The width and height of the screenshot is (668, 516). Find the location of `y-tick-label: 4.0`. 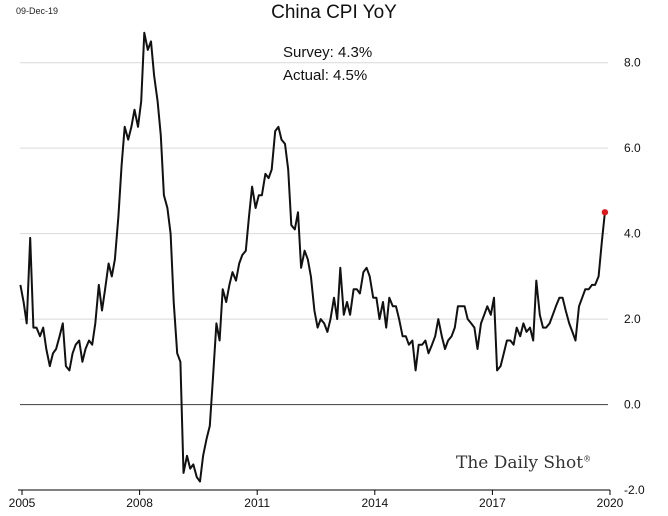

y-tick-label: 4.0 is located at coordinates (632, 234).